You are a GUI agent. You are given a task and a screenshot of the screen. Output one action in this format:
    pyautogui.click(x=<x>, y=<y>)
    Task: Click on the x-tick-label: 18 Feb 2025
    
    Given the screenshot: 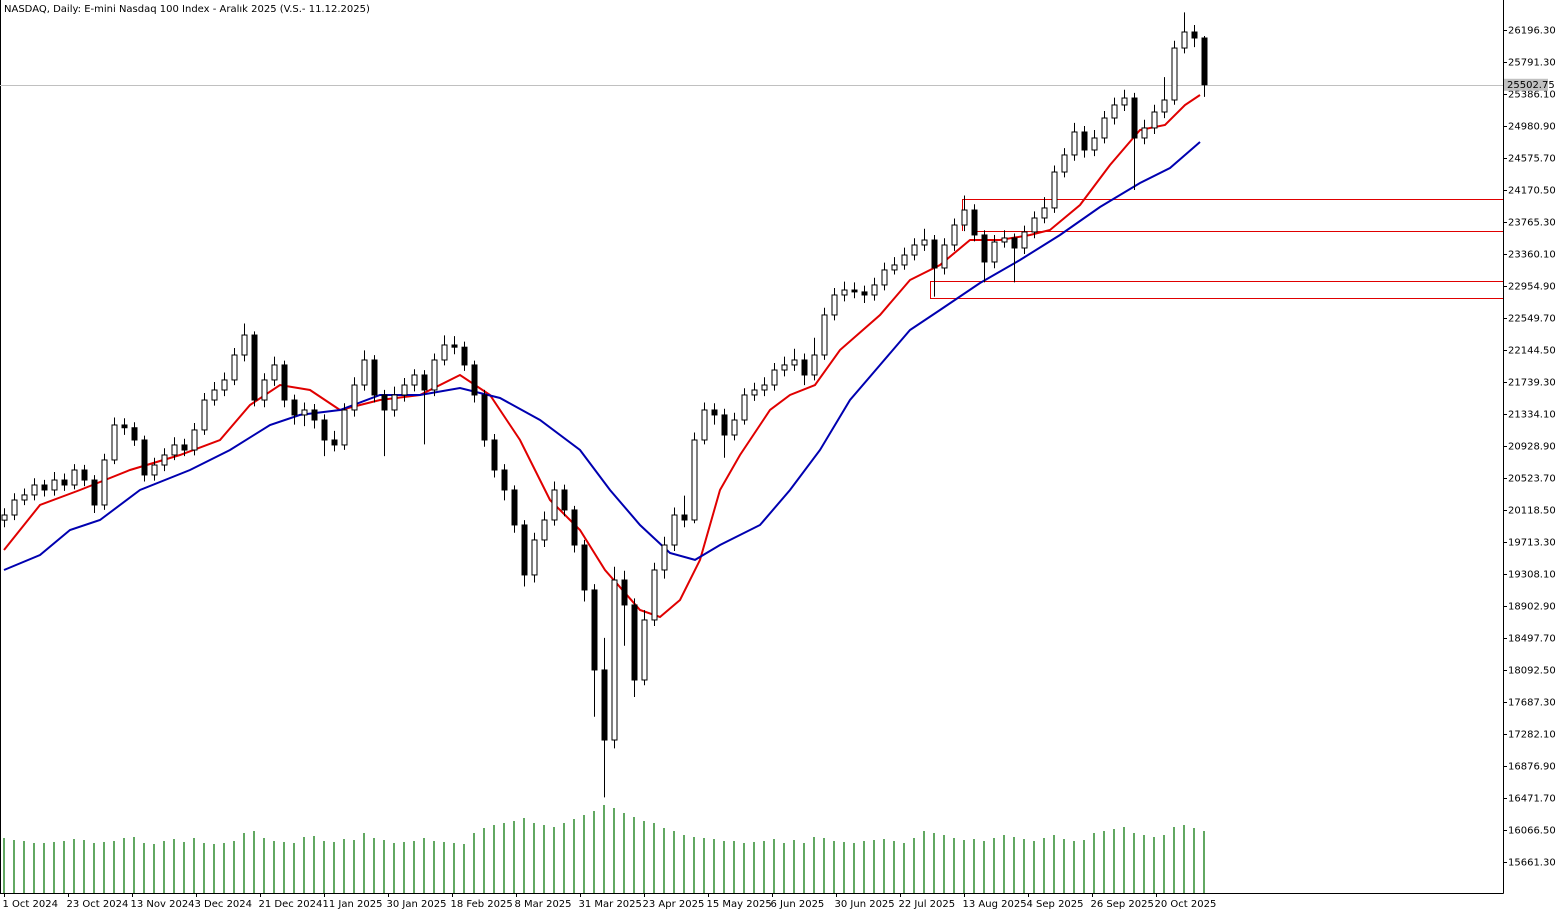 What is the action you would take?
    pyautogui.click(x=482, y=904)
    